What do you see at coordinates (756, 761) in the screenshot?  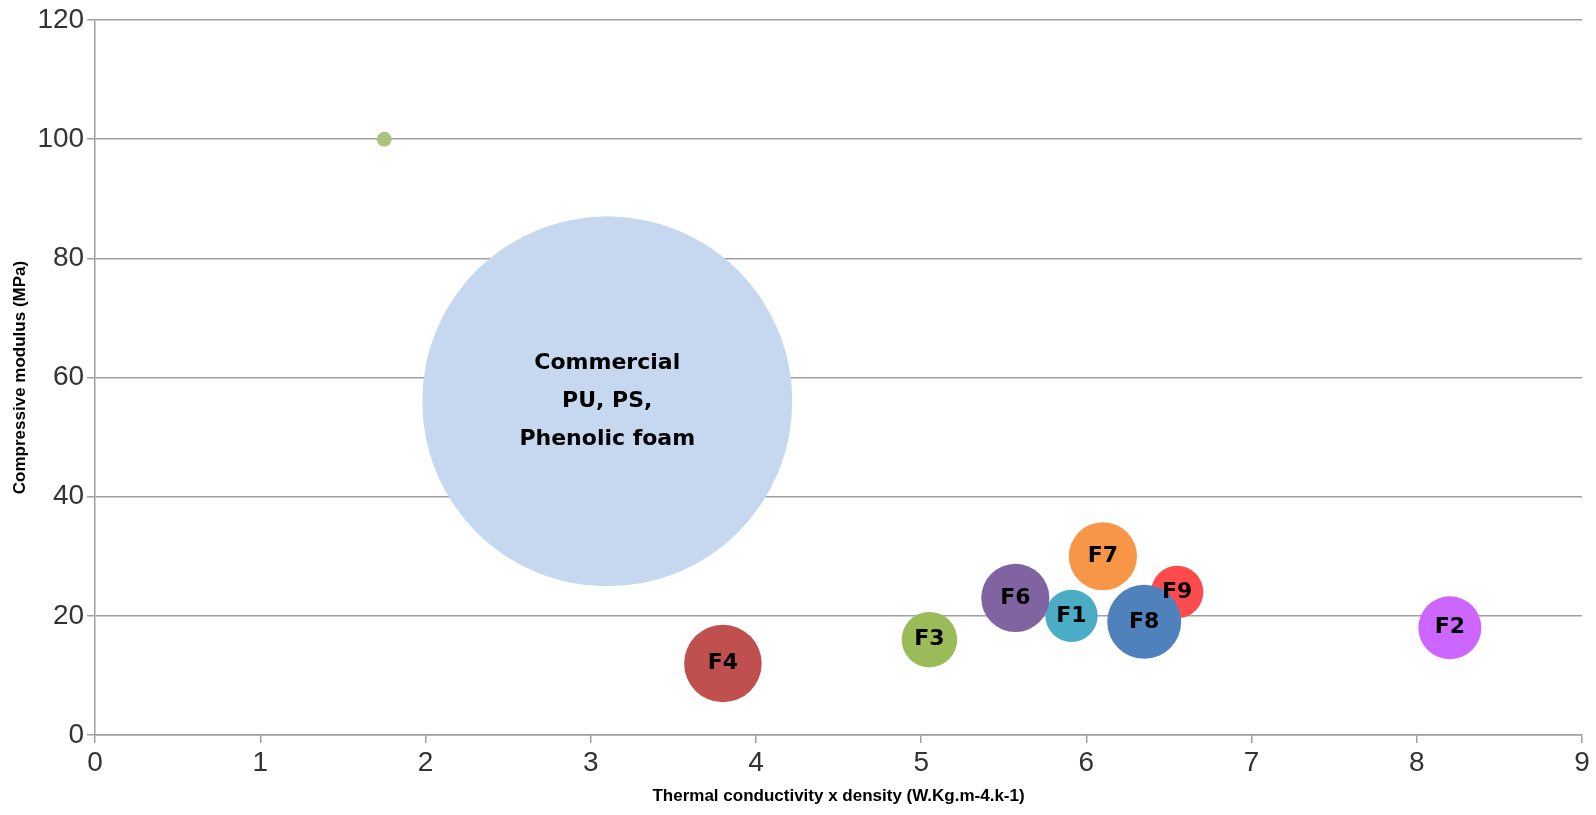 I see `x-tick-label: 4` at bounding box center [756, 761].